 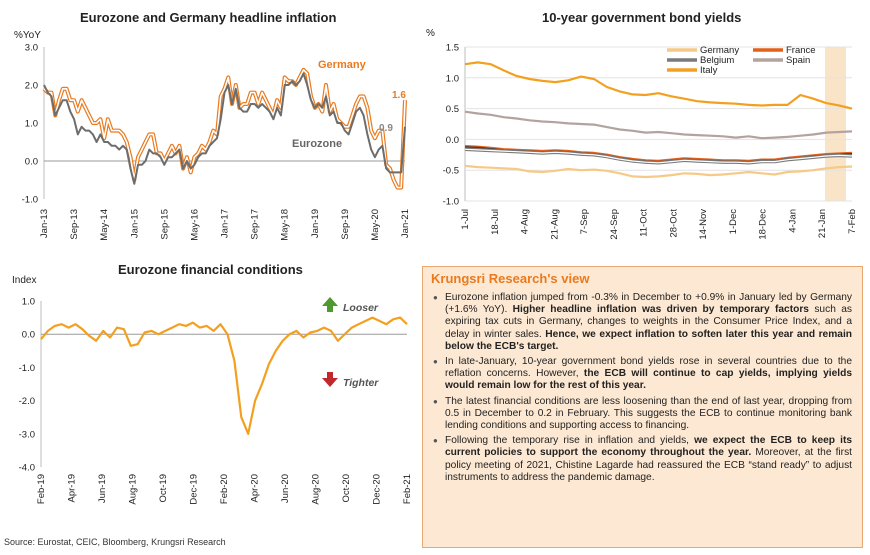 I want to click on x-tick-label: Apr-19, so click(x=72, y=488).